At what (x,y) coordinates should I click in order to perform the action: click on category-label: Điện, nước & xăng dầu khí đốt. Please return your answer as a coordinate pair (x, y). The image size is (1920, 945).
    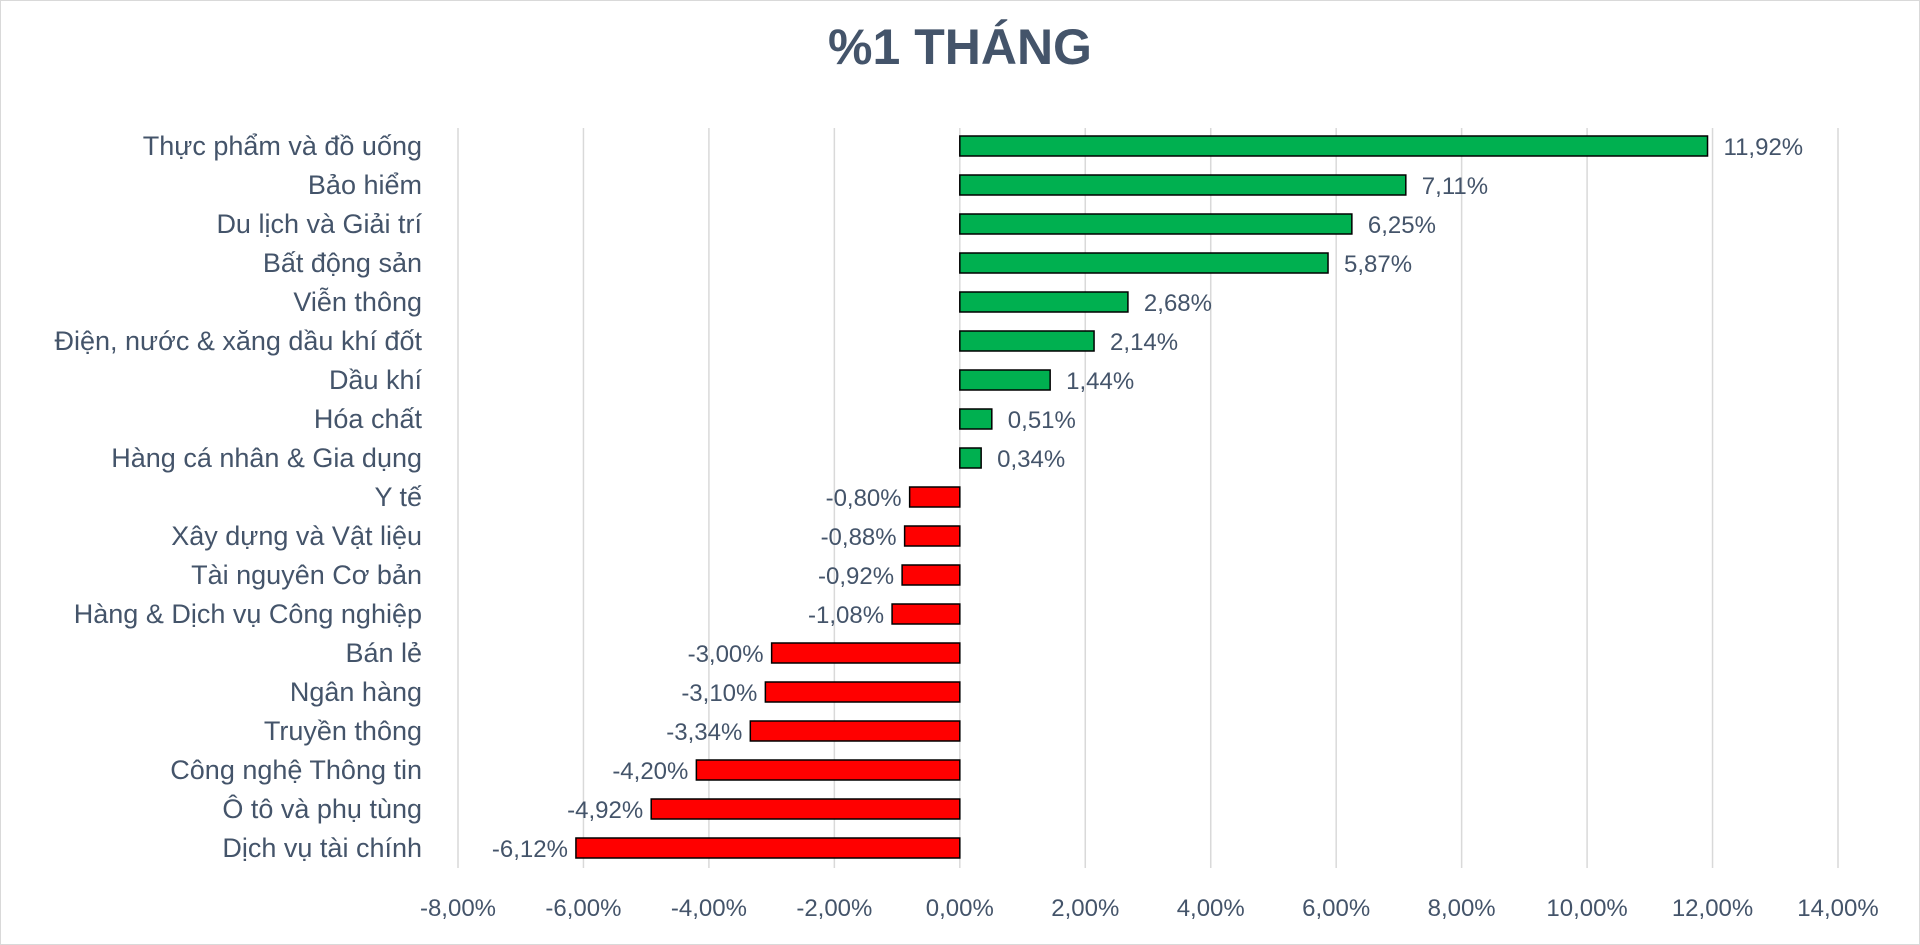
    Looking at the image, I should click on (239, 341).